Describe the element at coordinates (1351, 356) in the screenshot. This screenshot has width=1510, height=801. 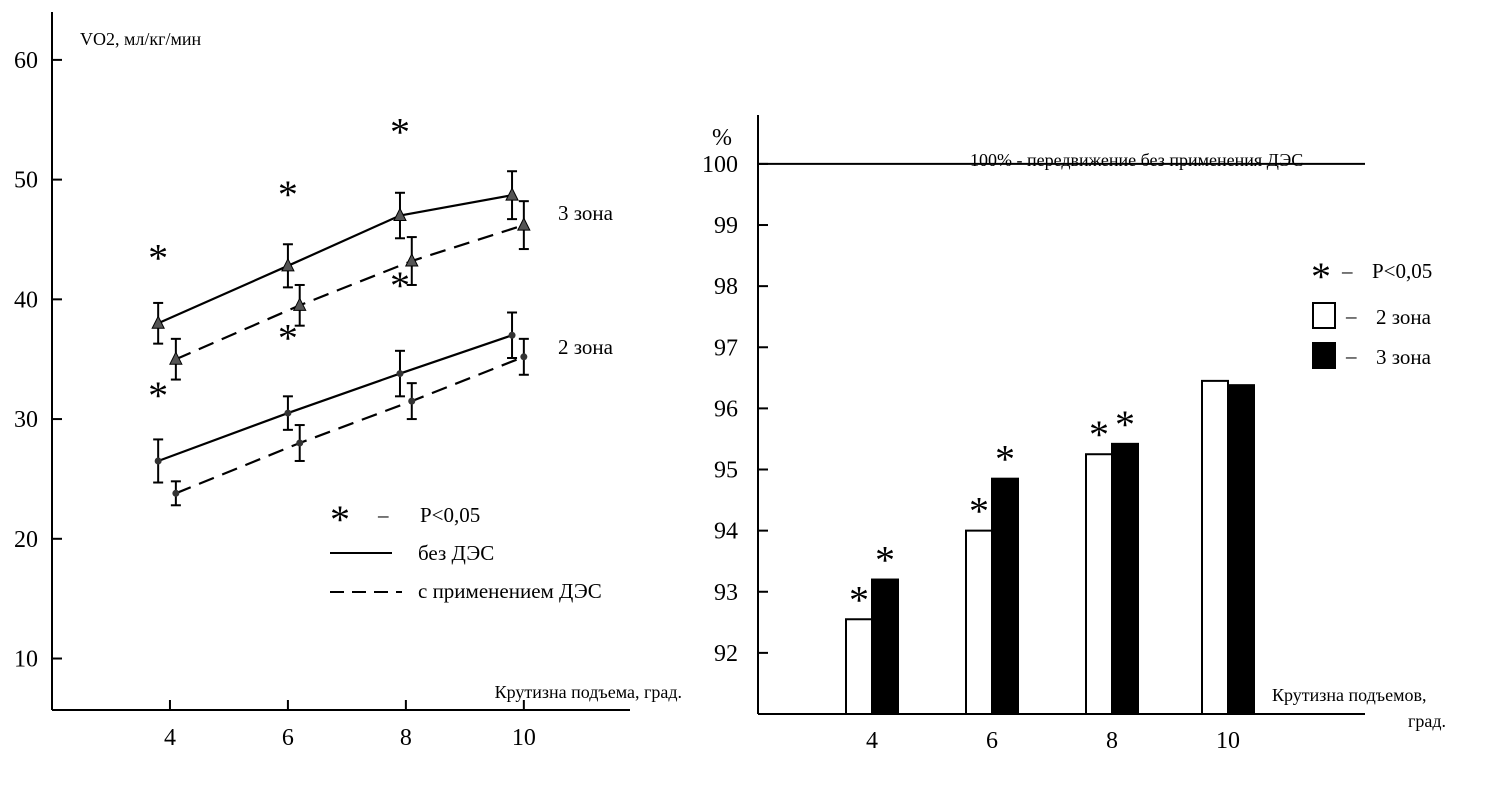
I see `right-legend-dash-3: –` at that location.